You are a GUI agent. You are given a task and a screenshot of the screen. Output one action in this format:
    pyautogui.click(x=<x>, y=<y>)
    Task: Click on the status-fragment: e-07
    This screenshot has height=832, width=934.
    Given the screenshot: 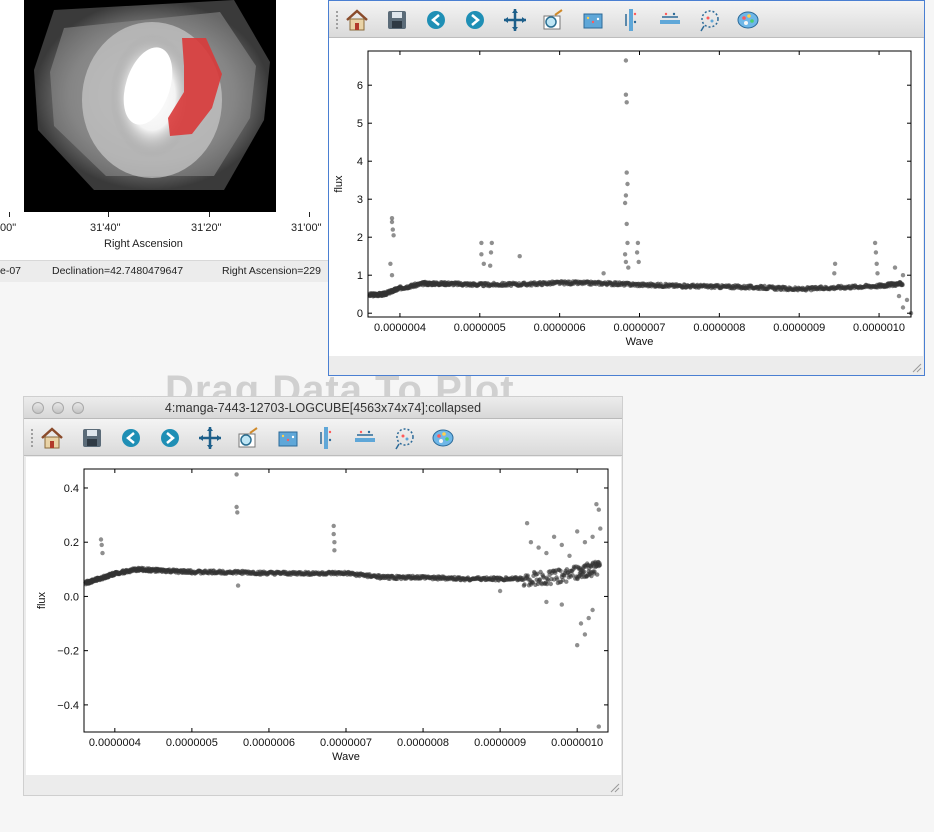 What is the action you would take?
    pyautogui.click(x=11, y=271)
    